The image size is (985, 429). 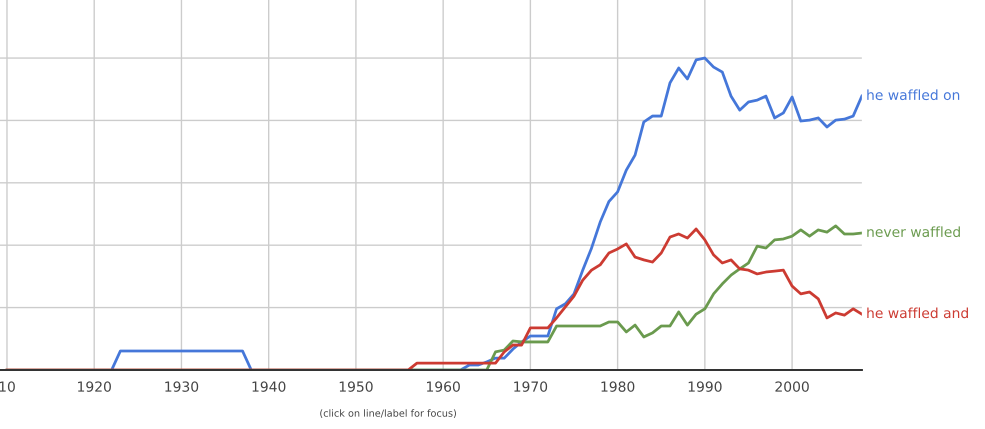 I want to click on series-label: never waffled, so click(x=913, y=232).